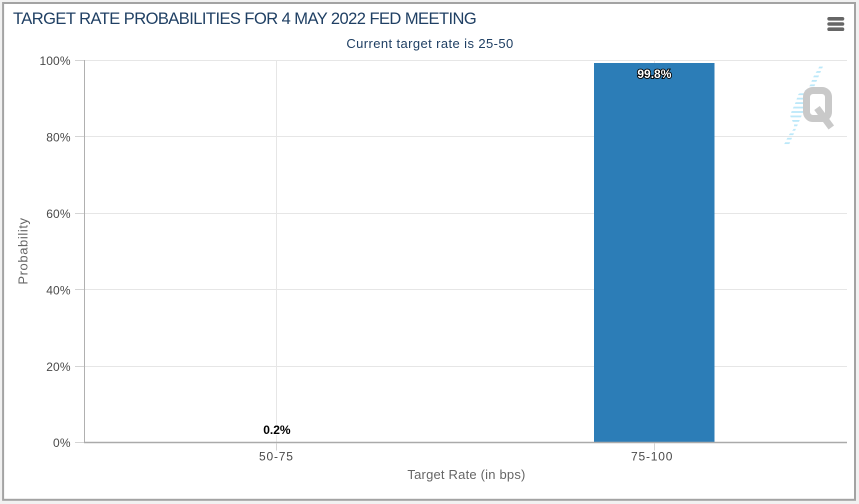 Image resolution: width=859 pixels, height=504 pixels. What do you see at coordinates (55, 61) in the screenshot?
I see `svg-text: 100%` at bounding box center [55, 61].